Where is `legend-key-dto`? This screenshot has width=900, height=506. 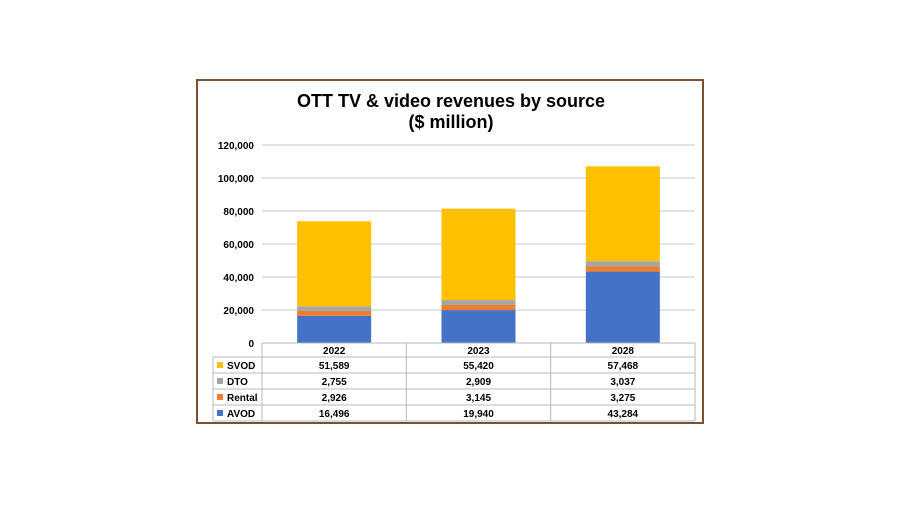
legend-key-dto is located at coordinates (220, 381).